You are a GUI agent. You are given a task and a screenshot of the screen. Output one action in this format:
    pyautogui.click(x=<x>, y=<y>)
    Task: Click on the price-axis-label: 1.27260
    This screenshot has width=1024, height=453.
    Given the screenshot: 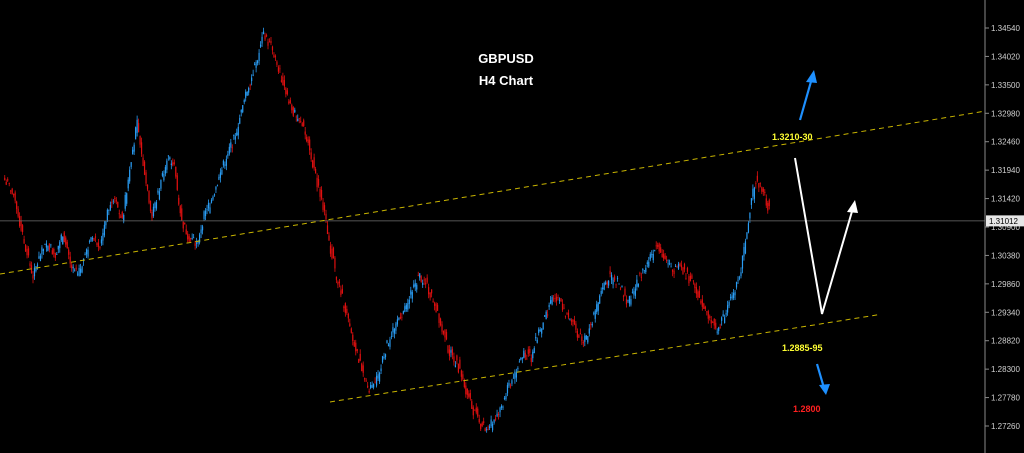 What is the action you would take?
    pyautogui.click(x=1005, y=426)
    